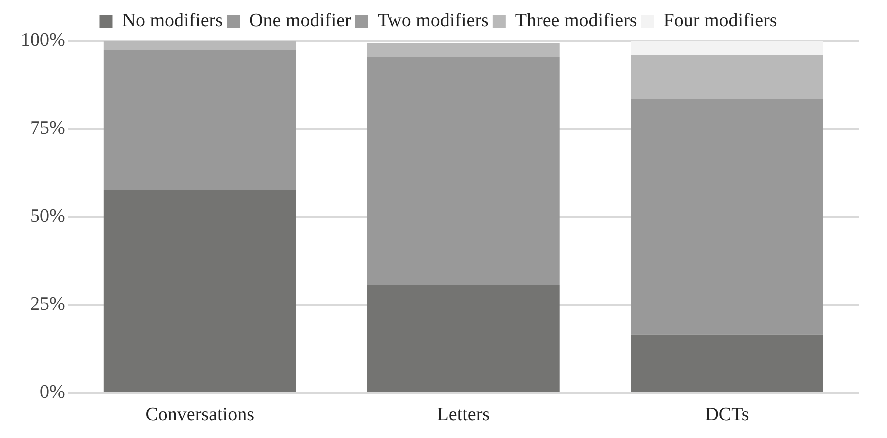 Image resolution: width=887 pixels, height=438 pixels. What do you see at coordinates (463, 415) in the screenshot?
I see `x-tick-label: Letters` at bounding box center [463, 415].